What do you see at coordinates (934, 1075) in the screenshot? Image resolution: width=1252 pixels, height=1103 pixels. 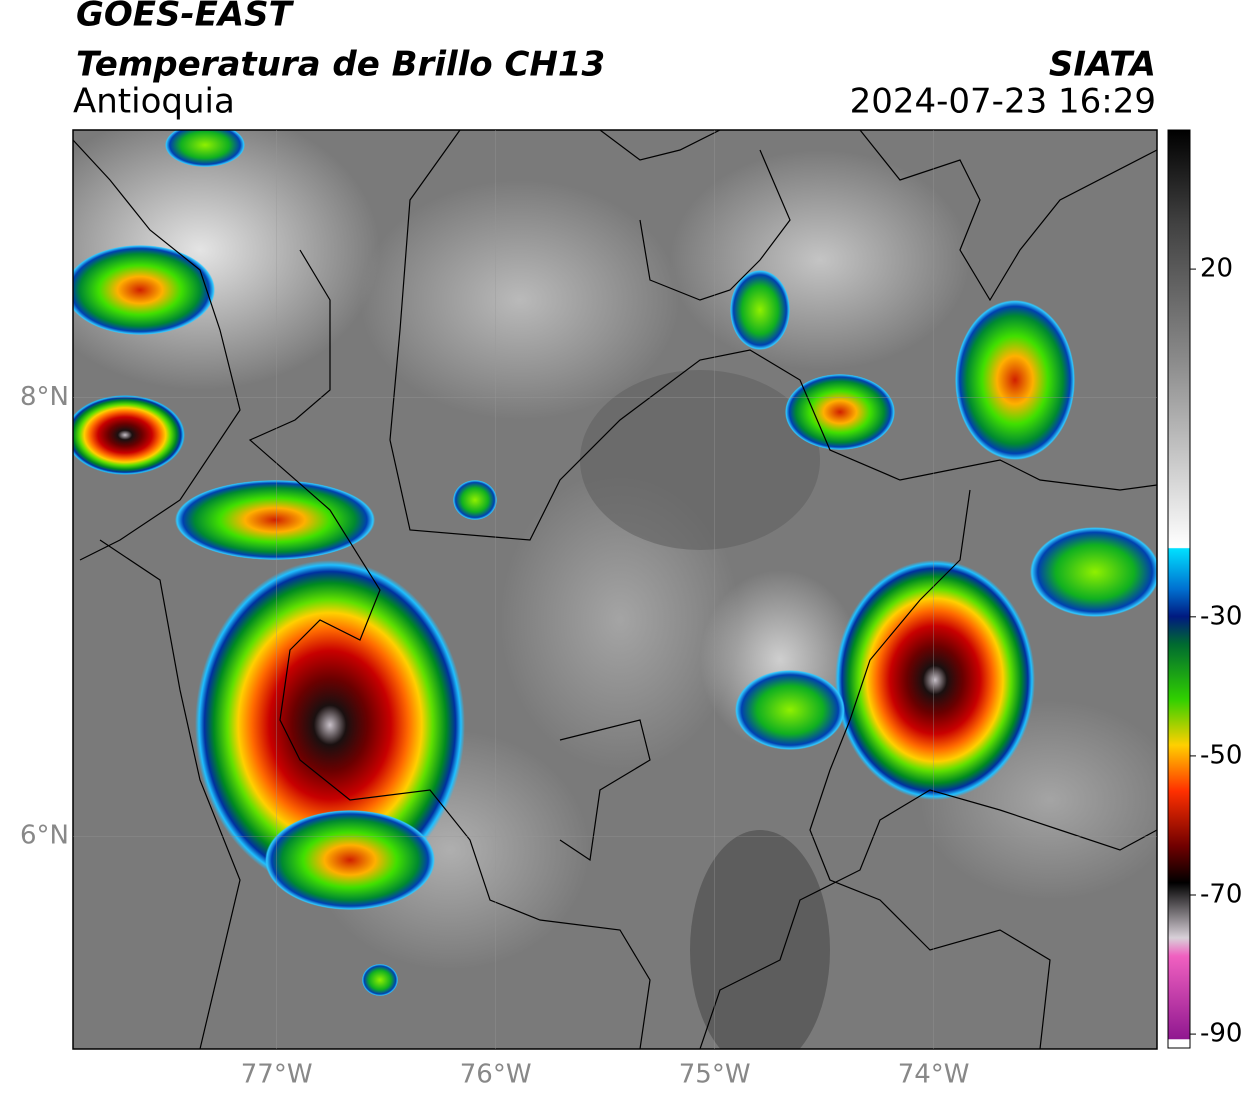 I see `lon-tick-label: 74°W` at bounding box center [934, 1075].